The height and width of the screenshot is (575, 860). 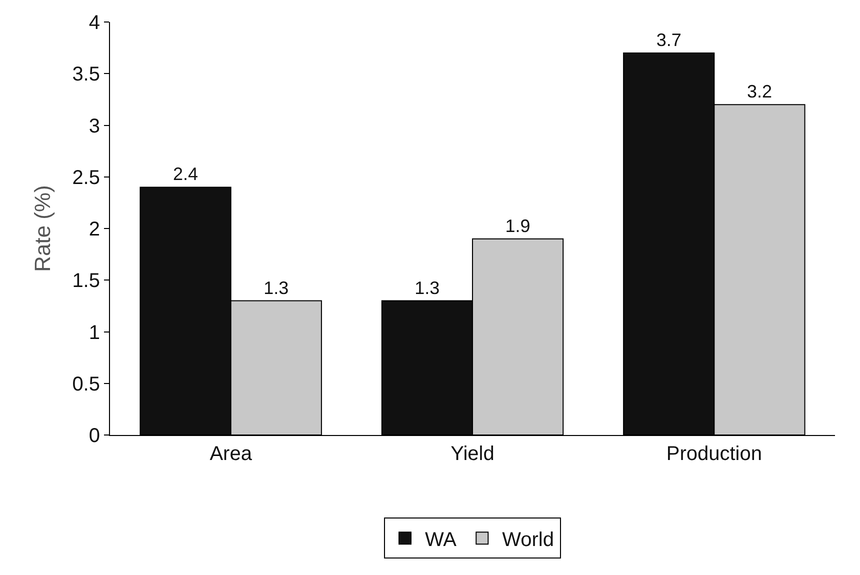 I want to click on data-label: 3.7, so click(x=669, y=40).